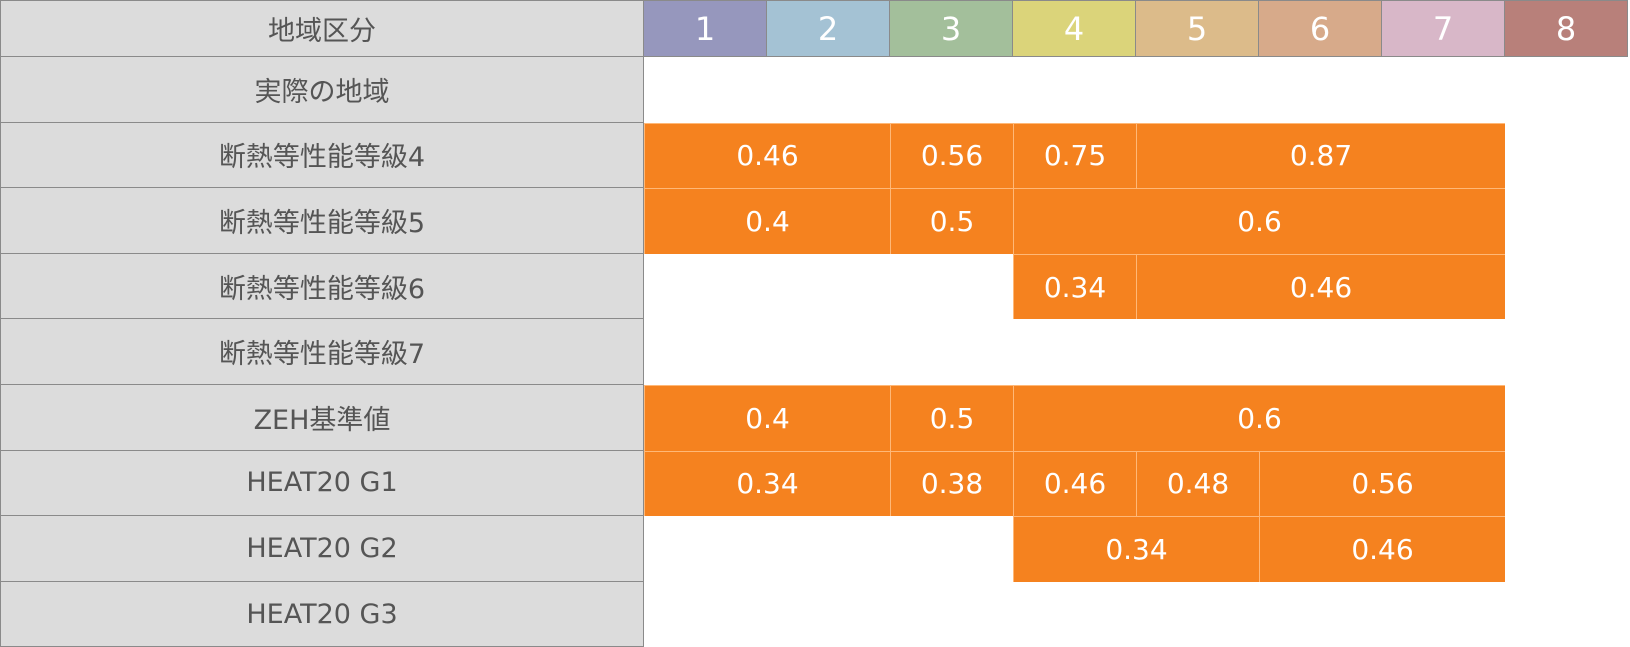 Image resolution: width=1630 pixels, height=647 pixels. What do you see at coordinates (322, 155) in the screenshot?
I see `row-label: 断熱等性能等級4` at bounding box center [322, 155].